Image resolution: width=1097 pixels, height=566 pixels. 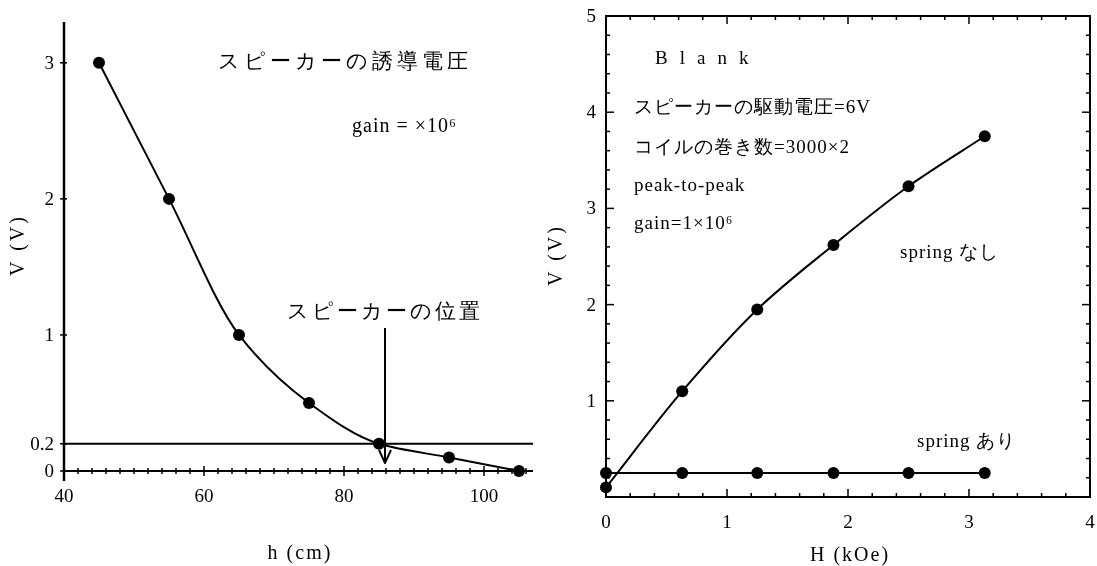 What do you see at coordinates (385, 311) in the screenshot?
I see `annotation: スピーカーの位置` at bounding box center [385, 311].